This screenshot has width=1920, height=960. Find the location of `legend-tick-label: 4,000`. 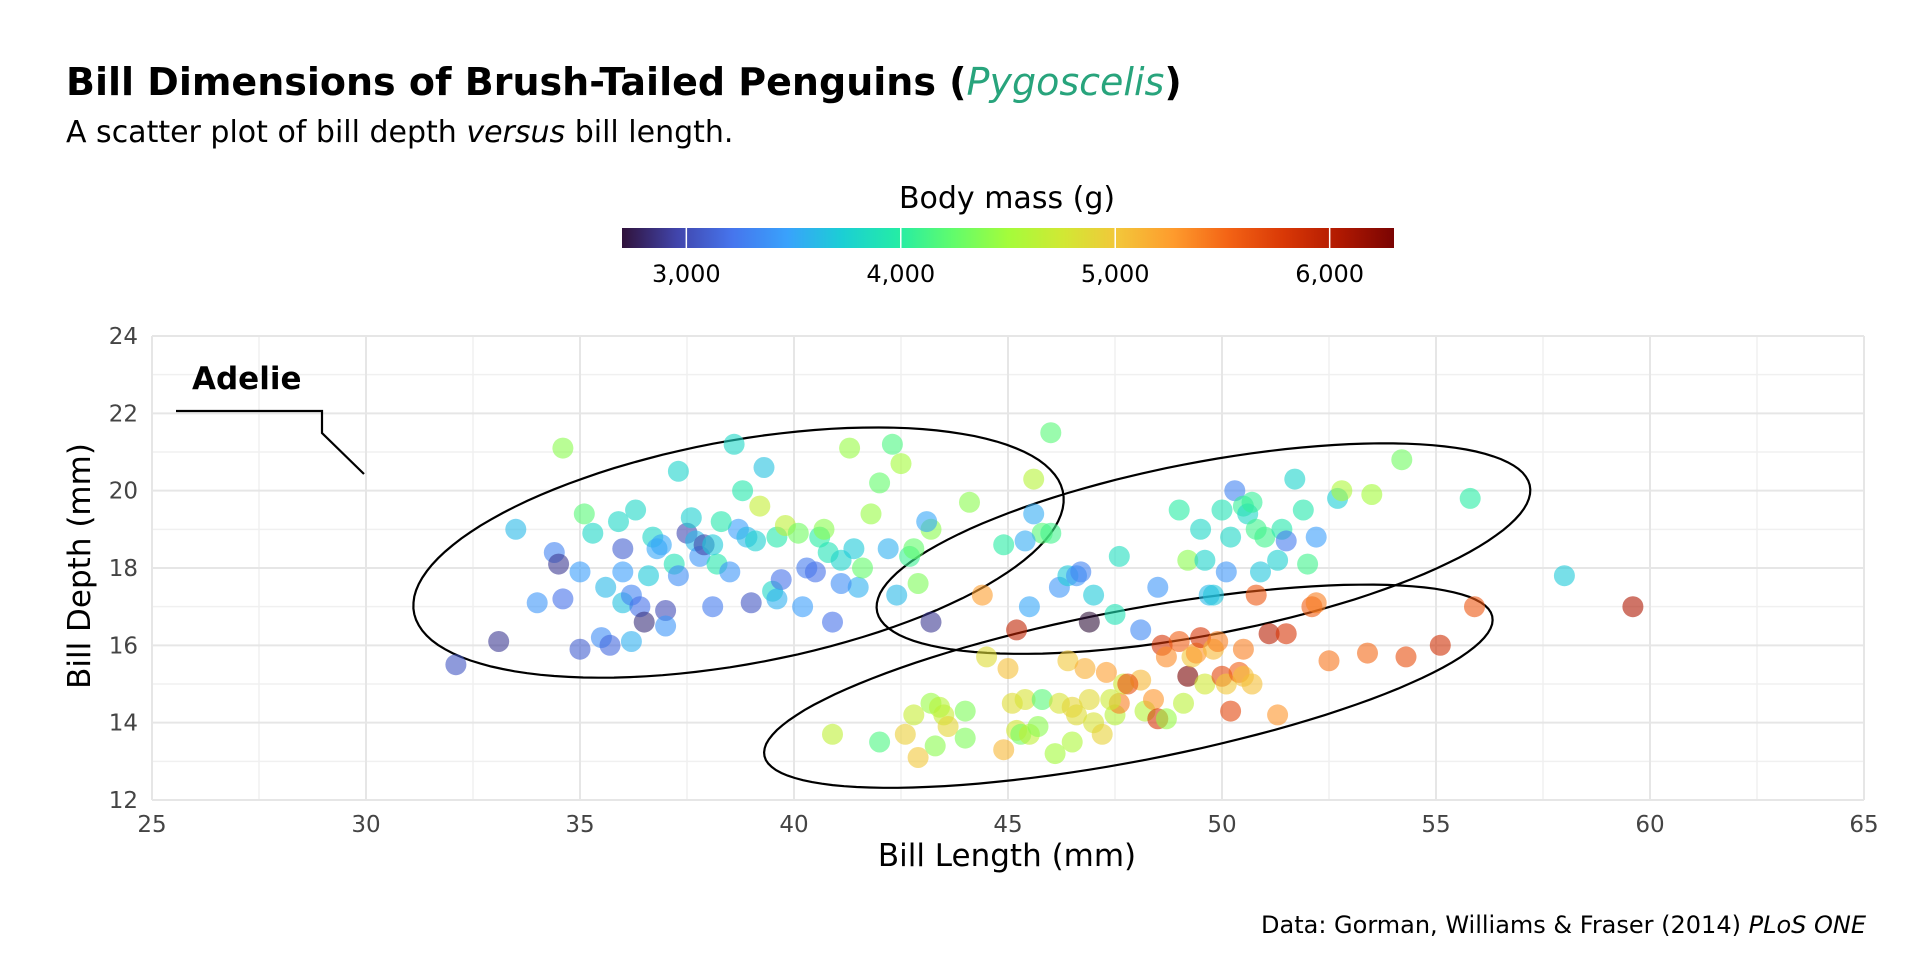

legend-tick-label: 4,000 is located at coordinates (900, 274).